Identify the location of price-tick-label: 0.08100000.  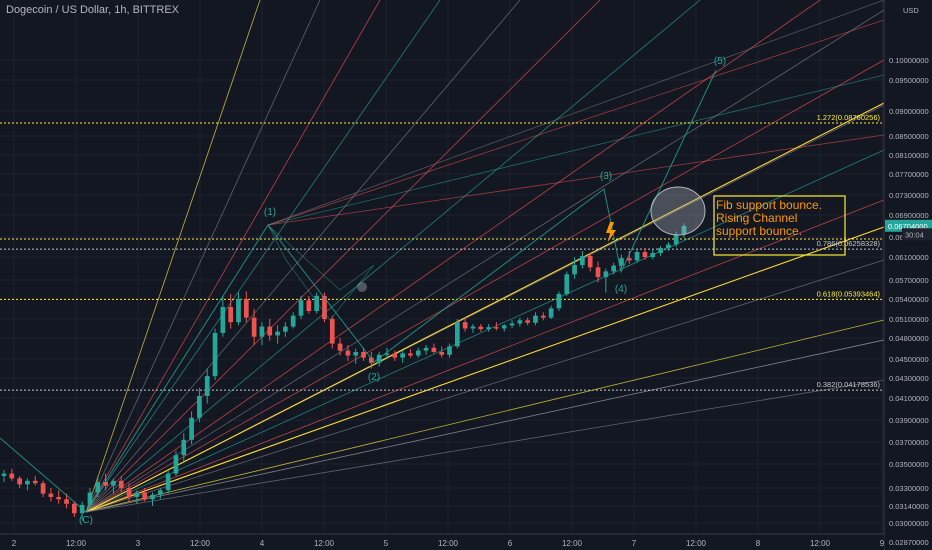
(909, 155).